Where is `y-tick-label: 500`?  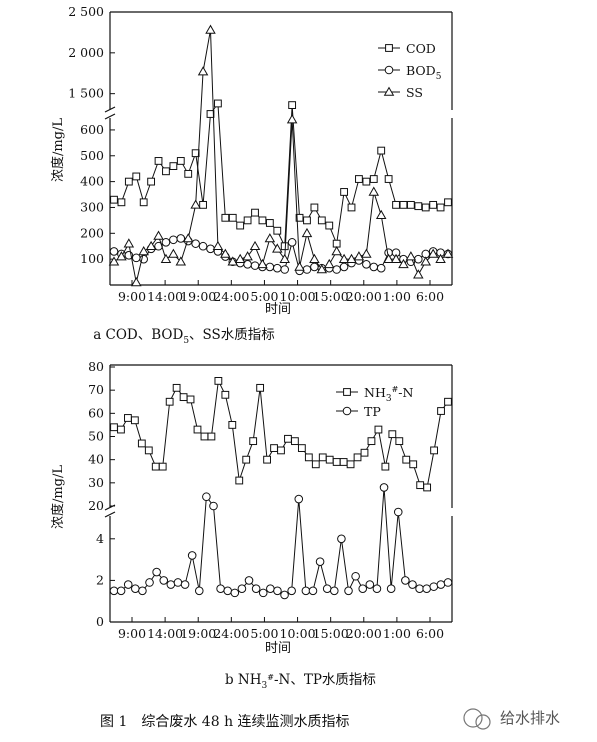 y-tick-label: 500 is located at coordinates (92, 155).